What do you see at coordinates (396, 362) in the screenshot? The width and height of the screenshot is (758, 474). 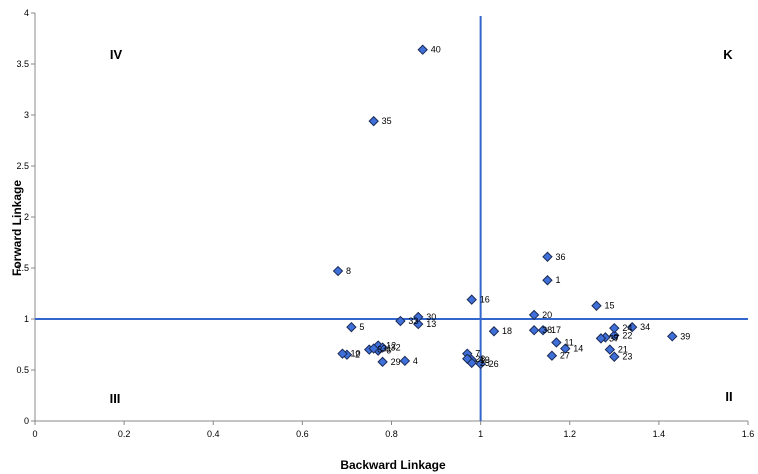 I see `point-label-29: 29` at bounding box center [396, 362].